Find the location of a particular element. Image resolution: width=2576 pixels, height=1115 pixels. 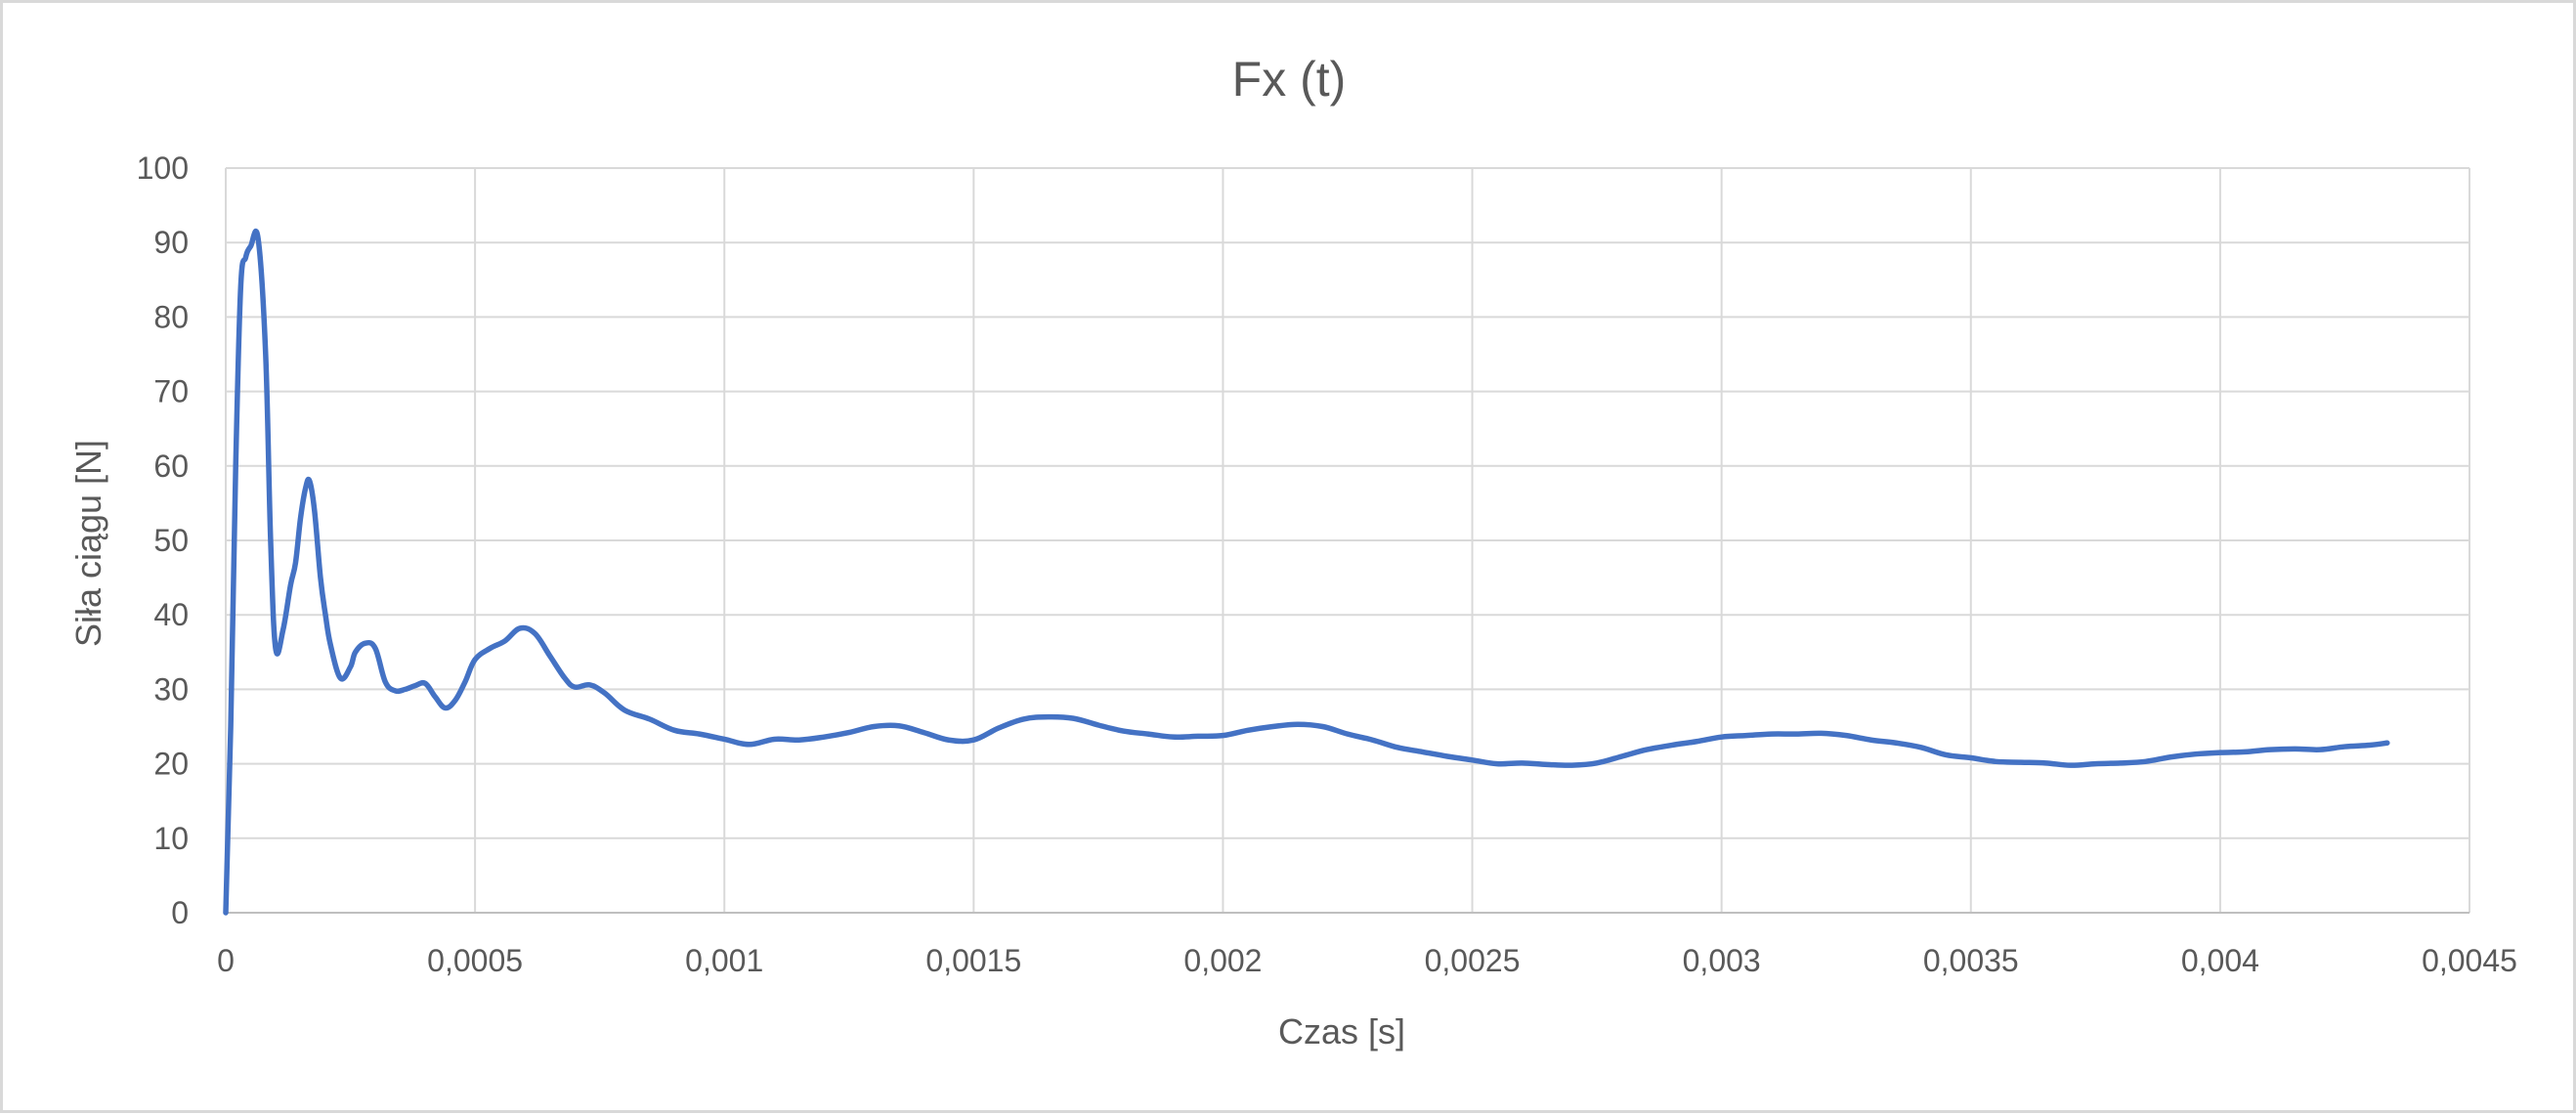

chart-title: Fx (t) is located at coordinates (1289, 79).